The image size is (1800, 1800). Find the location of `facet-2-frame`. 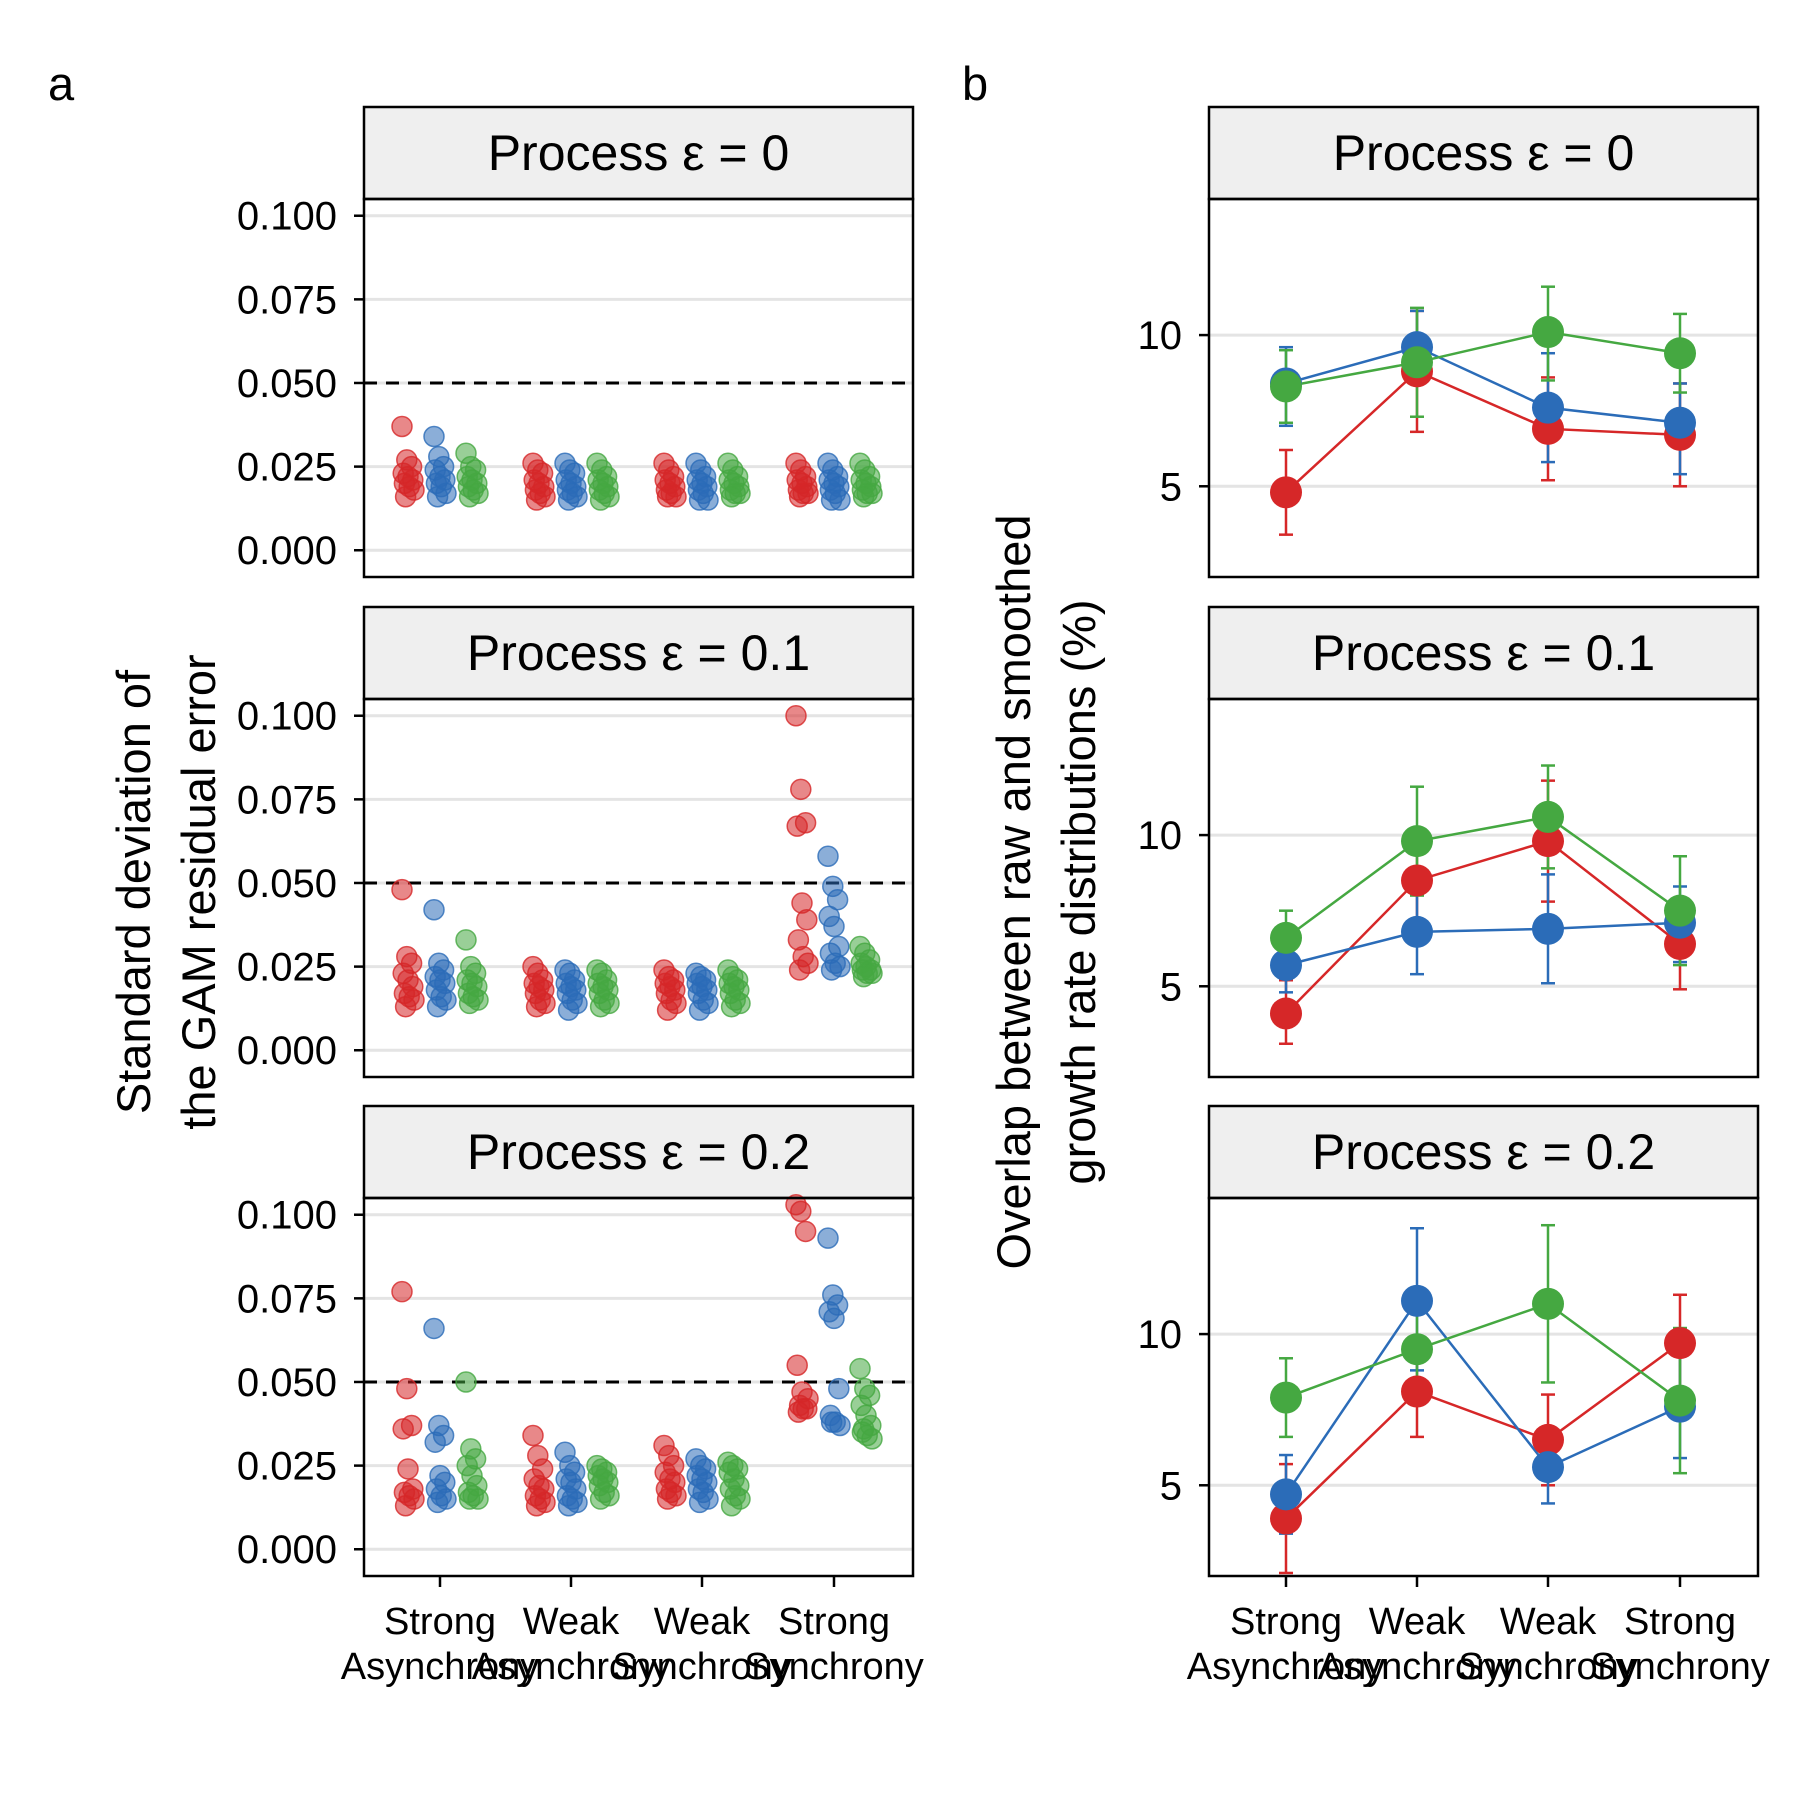

facet-2-frame is located at coordinates (1483, 888).